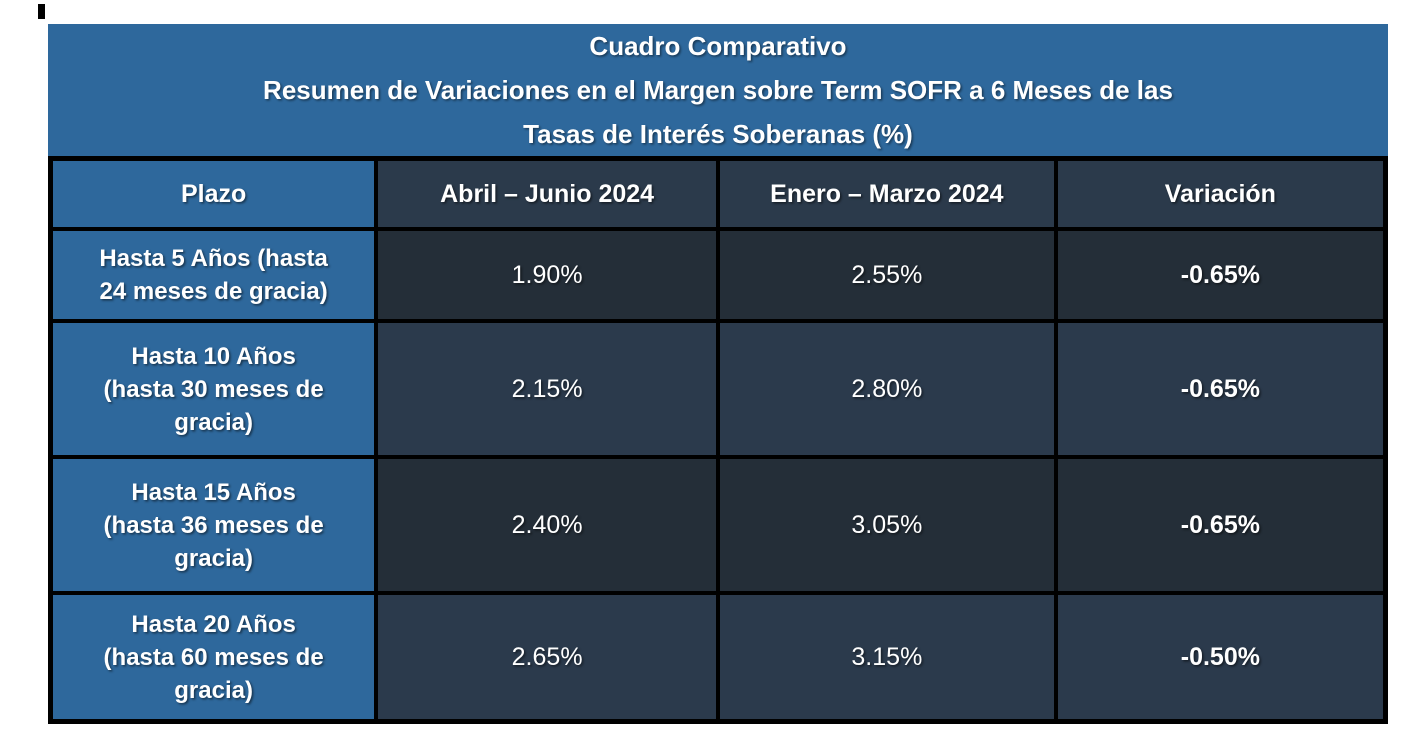 The height and width of the screenshot is (748, 1420). What do you see at coordinates (547, 657) in the screenshot?
I see `abril-junio-value: 2.65%` at bounding box center [547, 657].